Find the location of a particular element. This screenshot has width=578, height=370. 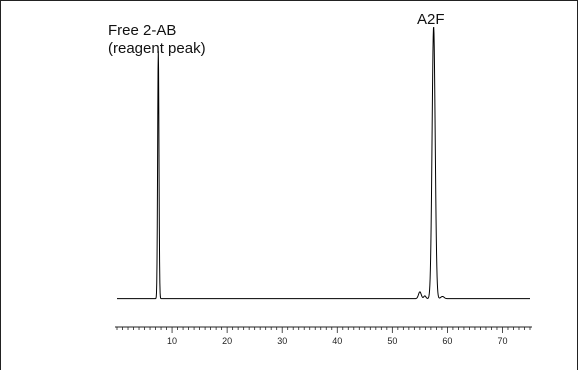

x-tick-label: 50 is located at coordinates (392, 341).